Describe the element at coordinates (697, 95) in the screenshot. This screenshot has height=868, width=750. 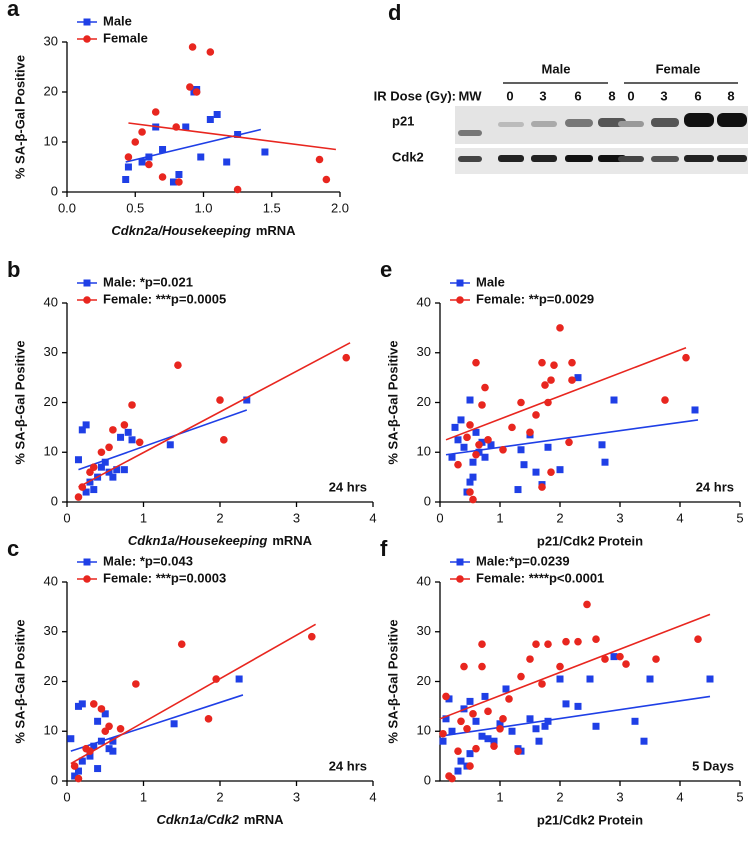
I see `dose: 6` at that location.